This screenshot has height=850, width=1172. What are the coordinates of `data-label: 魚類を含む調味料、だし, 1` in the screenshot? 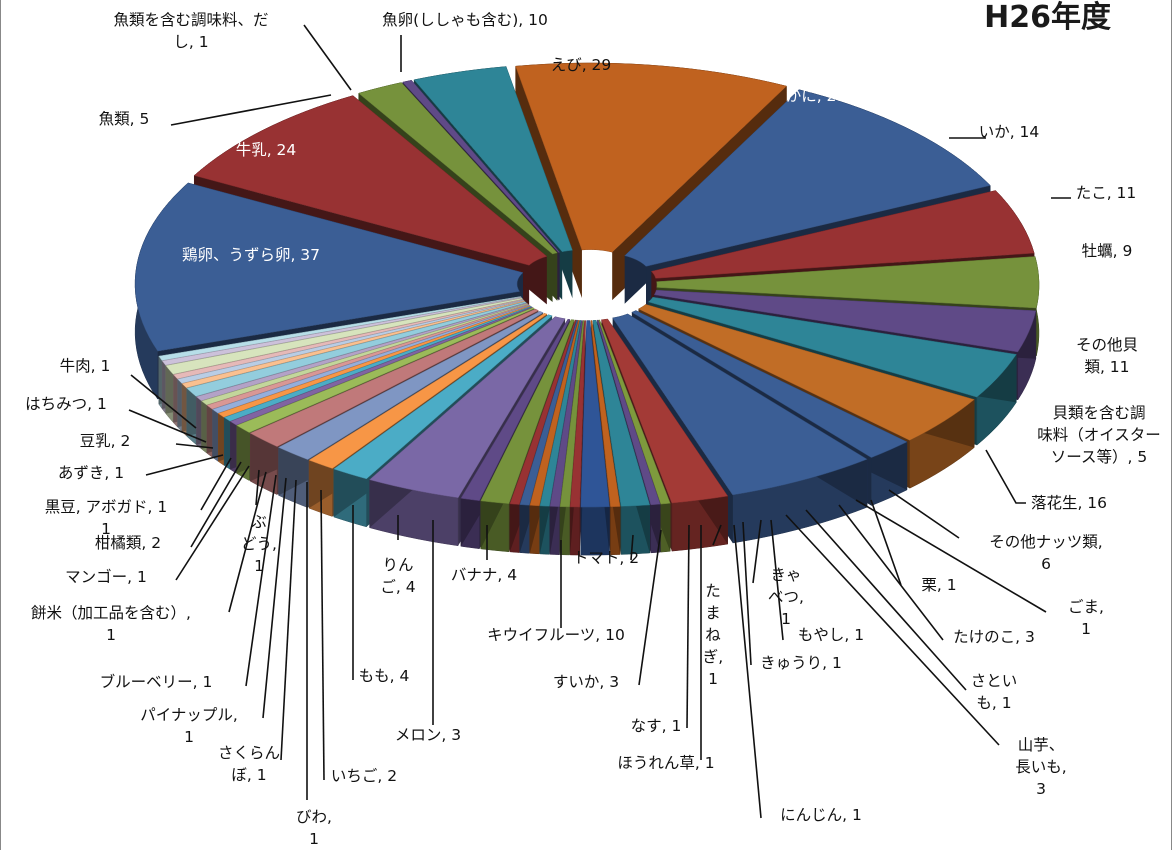 It's located at (190, 31).